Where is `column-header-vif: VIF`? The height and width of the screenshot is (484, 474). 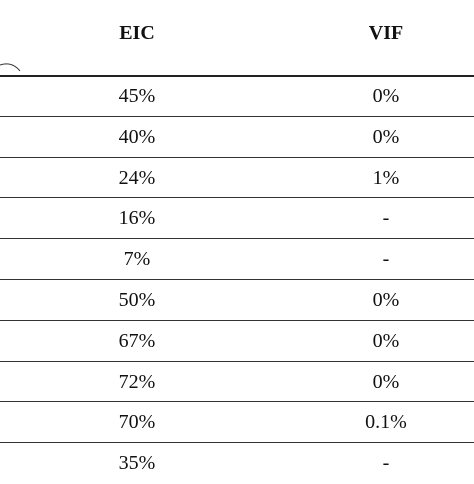
column-header-vif: VIF is located at coordinates (386, 33).